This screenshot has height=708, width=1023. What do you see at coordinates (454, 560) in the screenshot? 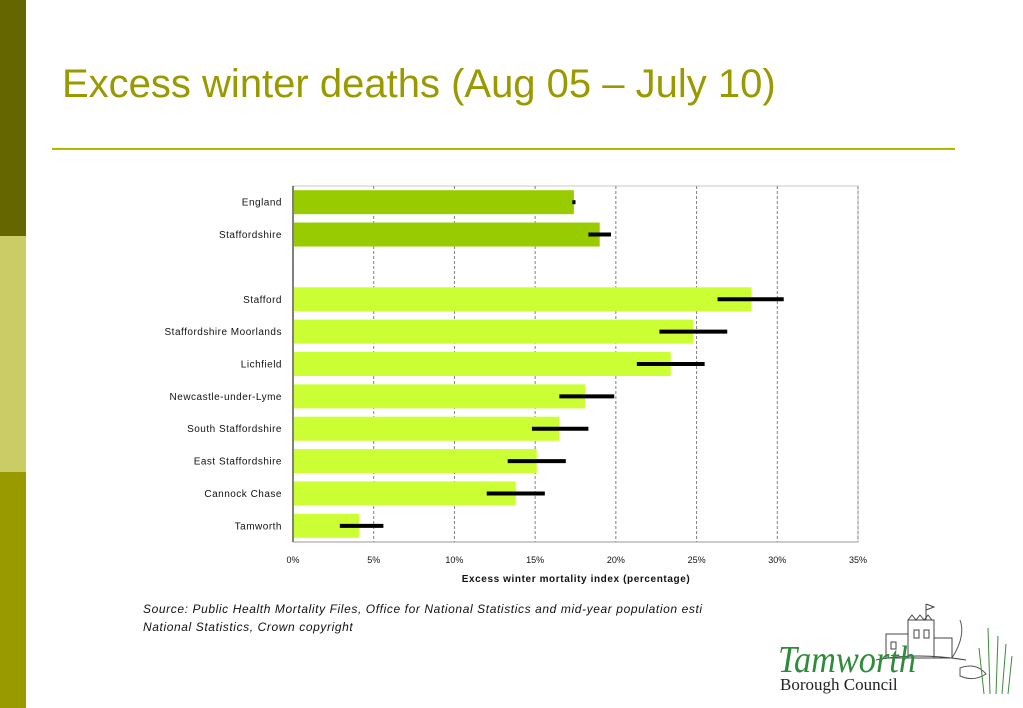
I see `x-tick-label: 10%` at bounding box center [454, 560].